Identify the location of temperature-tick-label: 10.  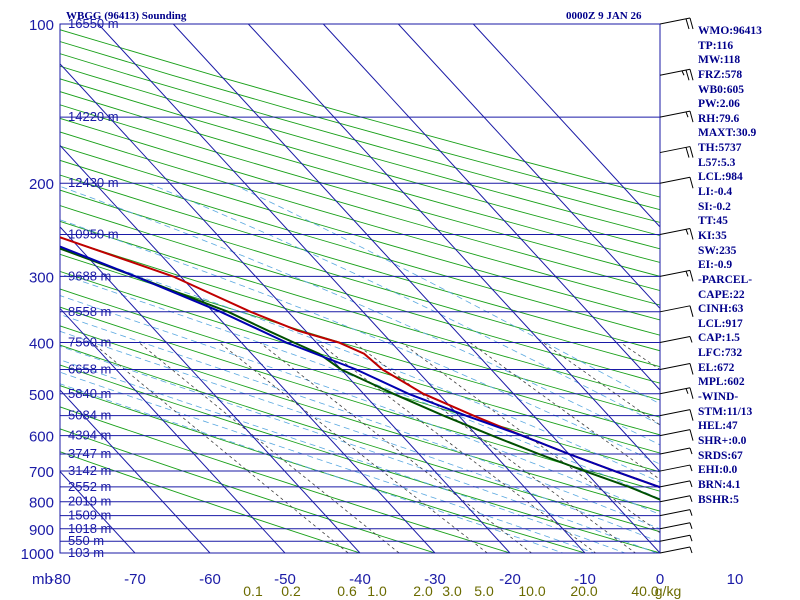
(735, 579).